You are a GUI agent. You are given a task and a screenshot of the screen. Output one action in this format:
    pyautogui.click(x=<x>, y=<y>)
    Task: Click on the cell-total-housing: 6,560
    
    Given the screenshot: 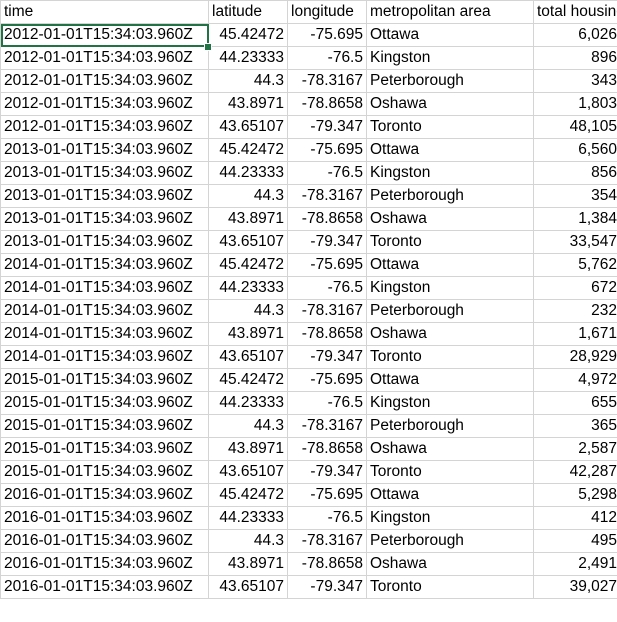 What is the action you would take?
    pyautogui.click(x=575, y=150)
    